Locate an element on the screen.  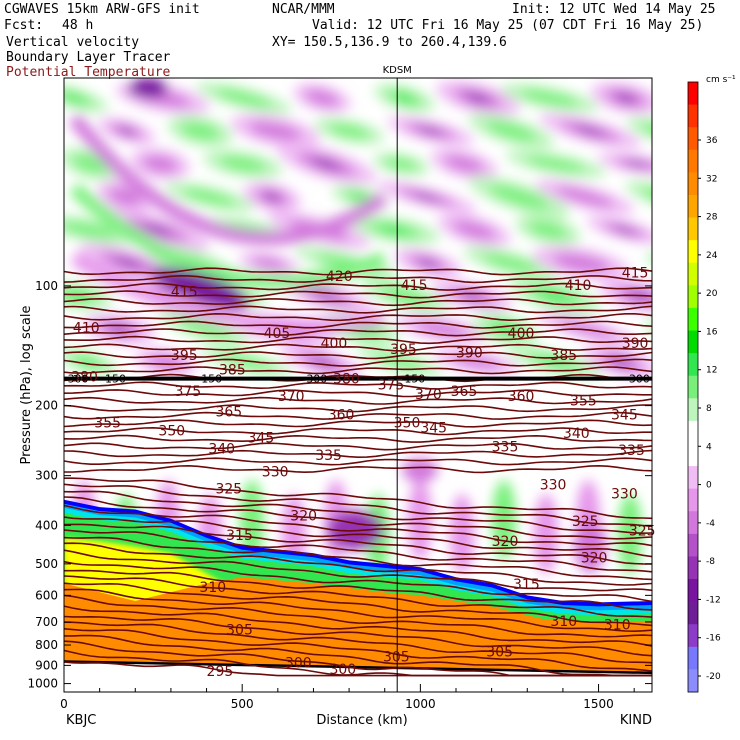
wave-band is located at coordinates (228, 179).